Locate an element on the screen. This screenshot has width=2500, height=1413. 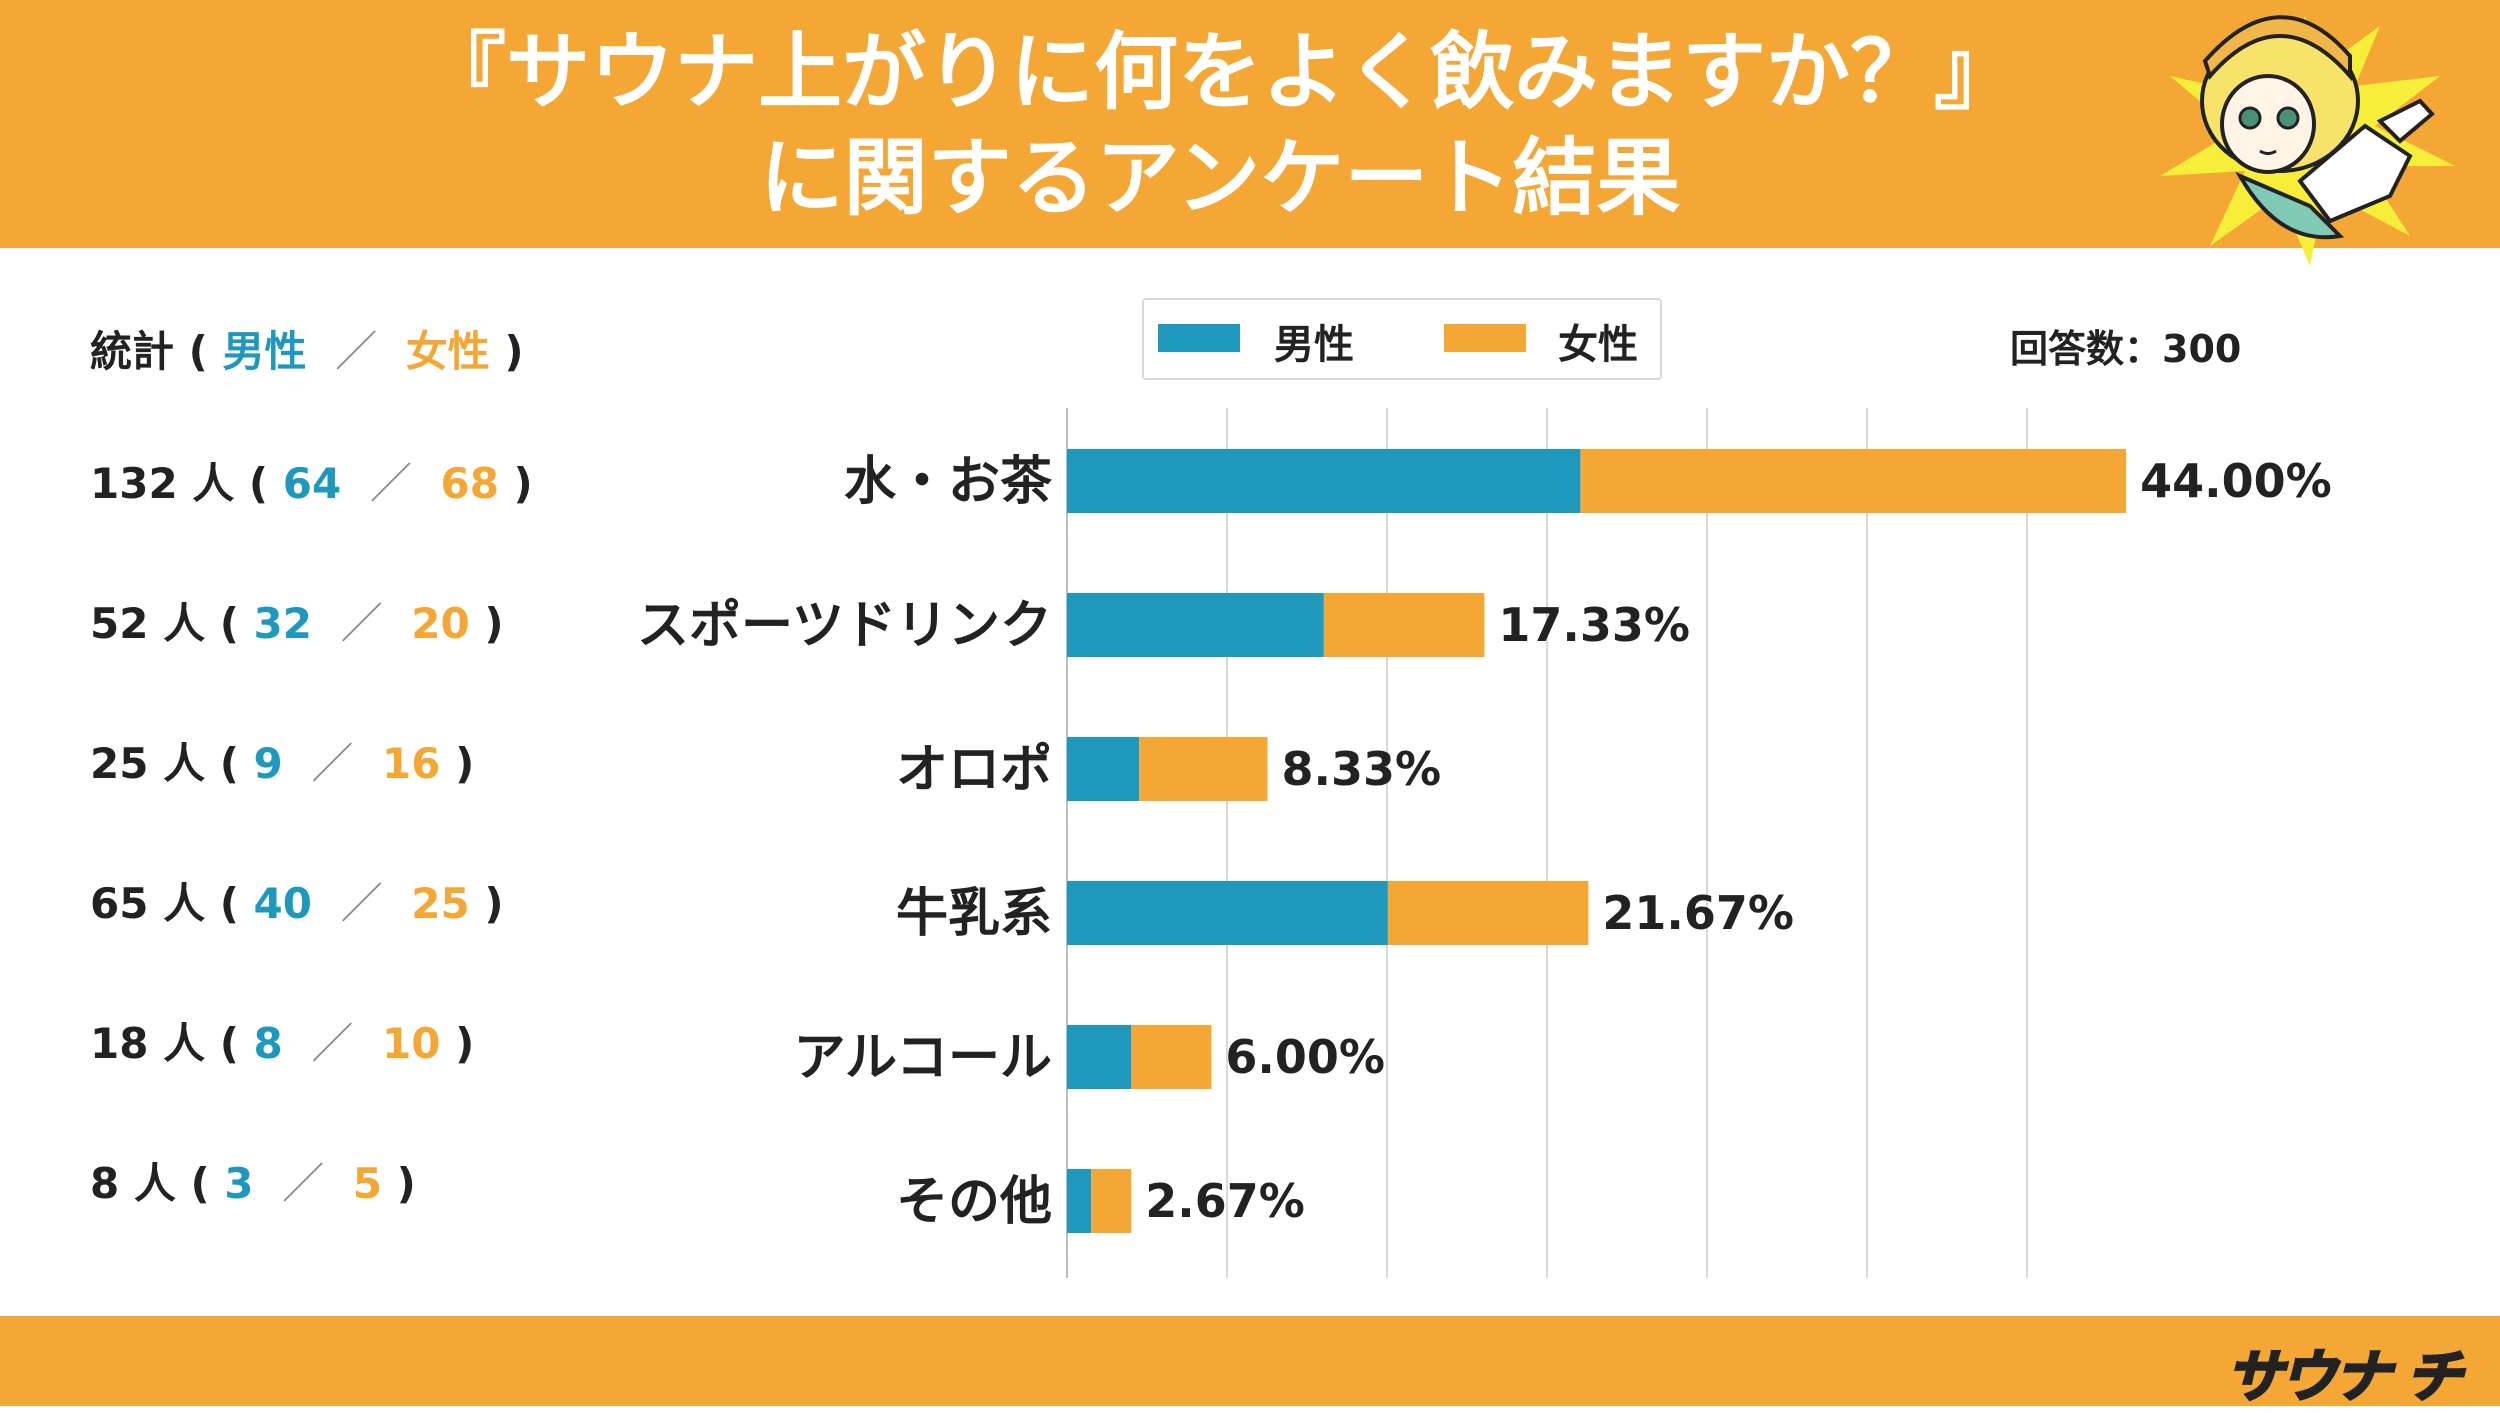
stats-header-female: 女性 is located at coordinates (447, 351).